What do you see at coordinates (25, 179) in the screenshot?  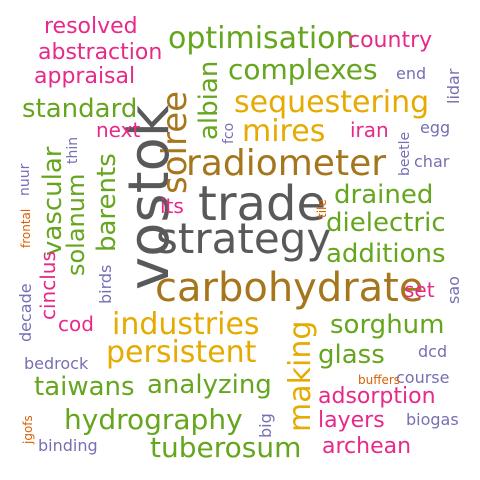 I see `word-nuur: nuur` at bounding box center [25, 179].